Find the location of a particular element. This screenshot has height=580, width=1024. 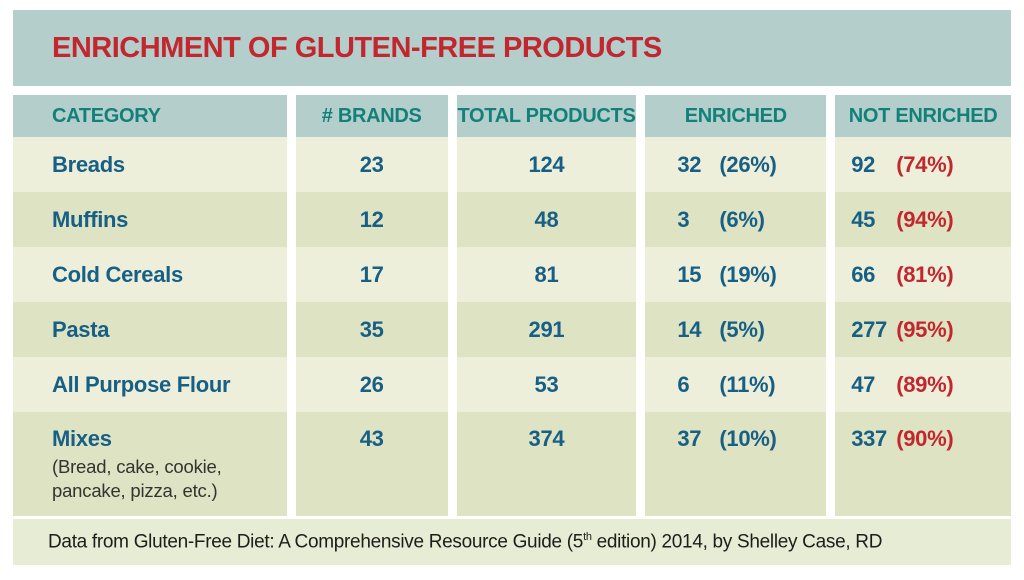

table-row: All Purpose Flour 26 53 6 (11%) 47 (89%) is located at coordinates (512, 384).